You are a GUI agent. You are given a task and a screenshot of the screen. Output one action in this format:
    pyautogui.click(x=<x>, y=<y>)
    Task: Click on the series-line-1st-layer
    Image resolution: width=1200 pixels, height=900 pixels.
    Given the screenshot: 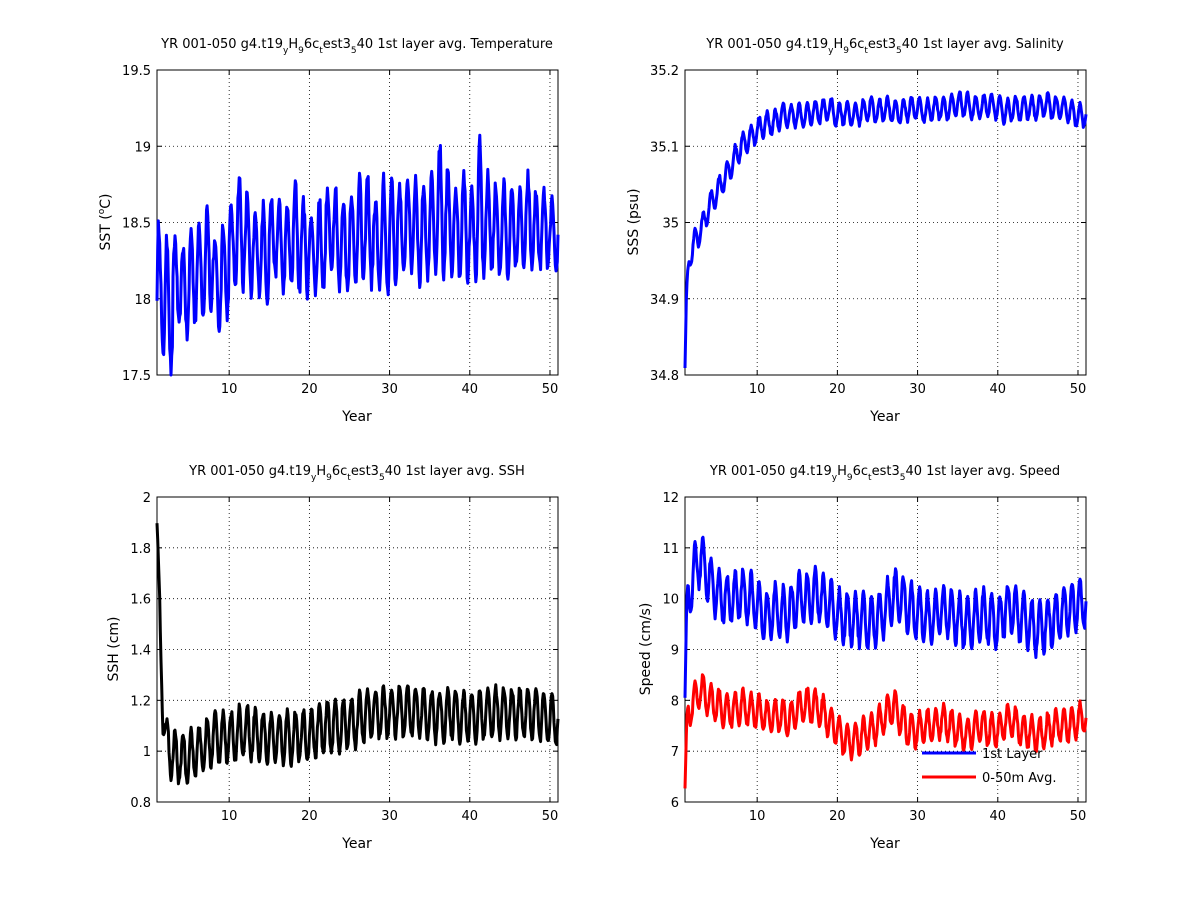 What is the action you would take?
    pyautogui.click(x=885, y=616)
    